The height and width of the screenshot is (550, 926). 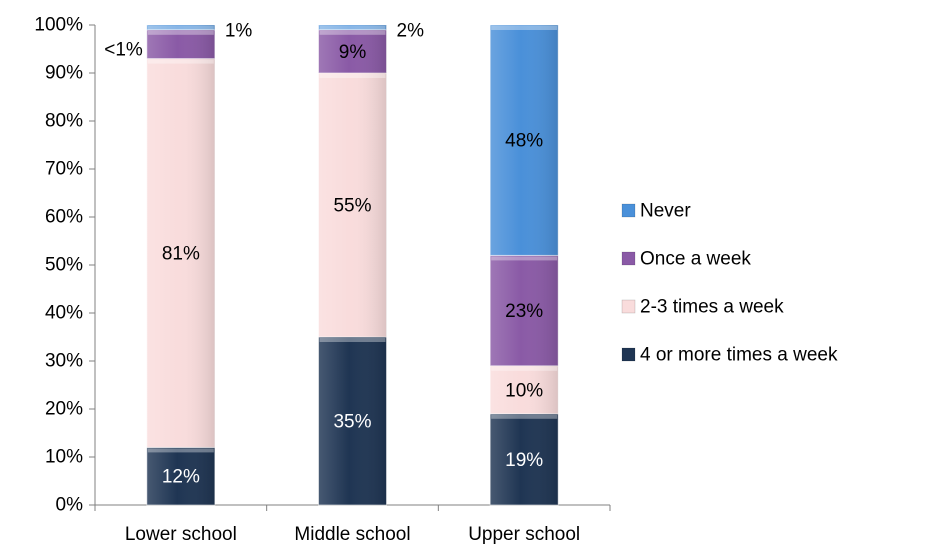 I want to click on y-tick-label: 70%, so click(x=64, y=169).